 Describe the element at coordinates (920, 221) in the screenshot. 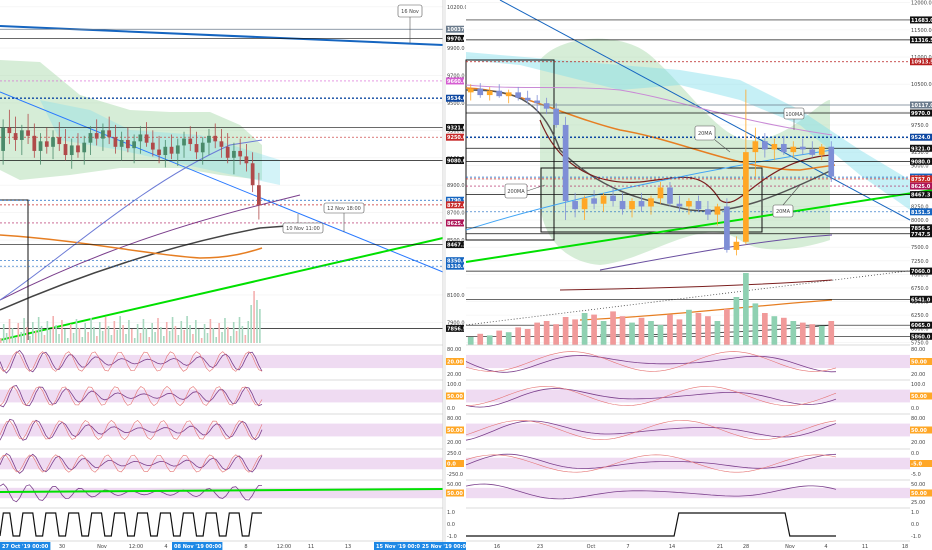

I see `y-tick-label: 8000.0` at that location.